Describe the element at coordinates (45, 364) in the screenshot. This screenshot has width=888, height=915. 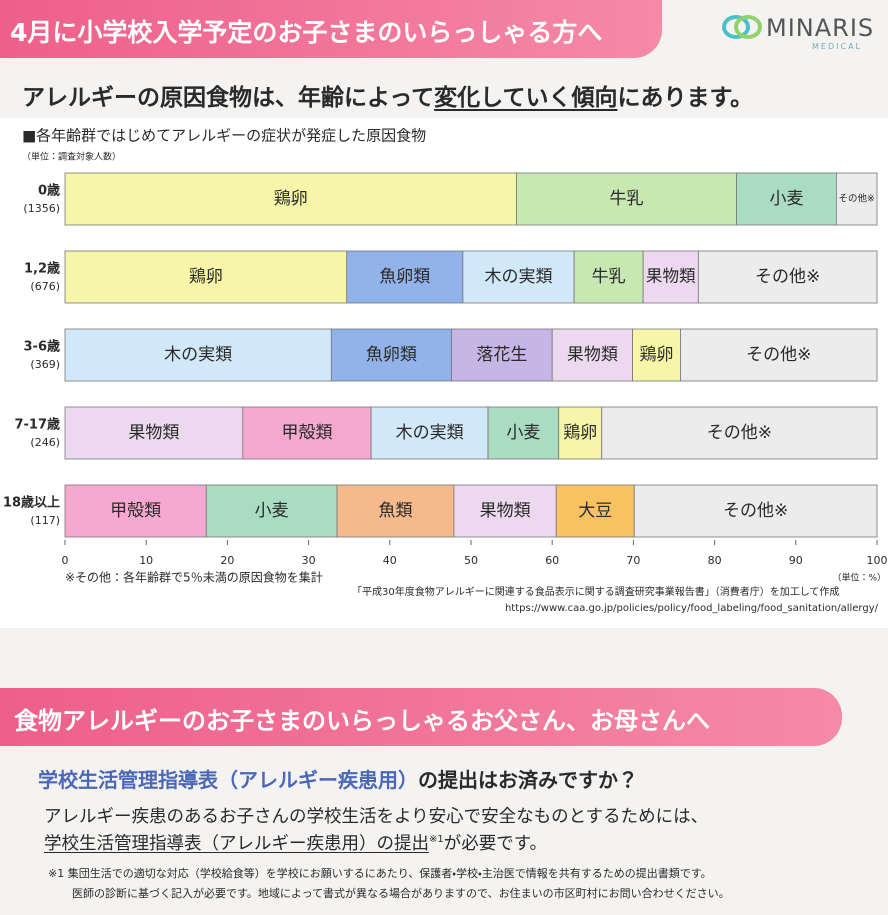
I see `group-count: (369)` at that location.